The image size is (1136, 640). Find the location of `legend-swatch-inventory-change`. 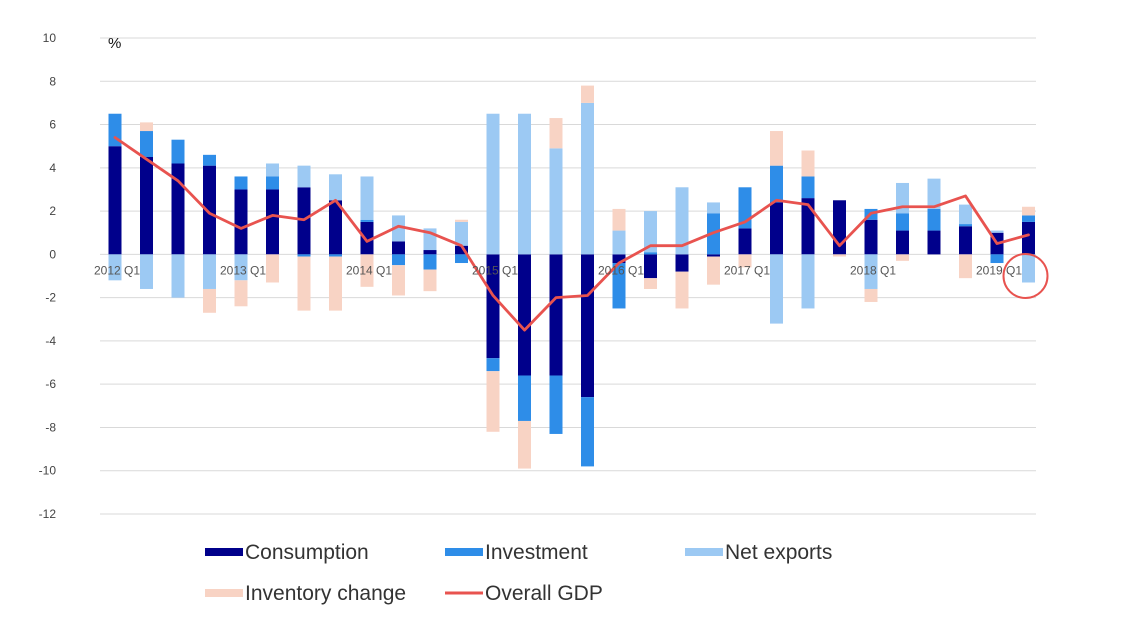

legend-swatch-inventory-change is located at coordinates (224, 593).